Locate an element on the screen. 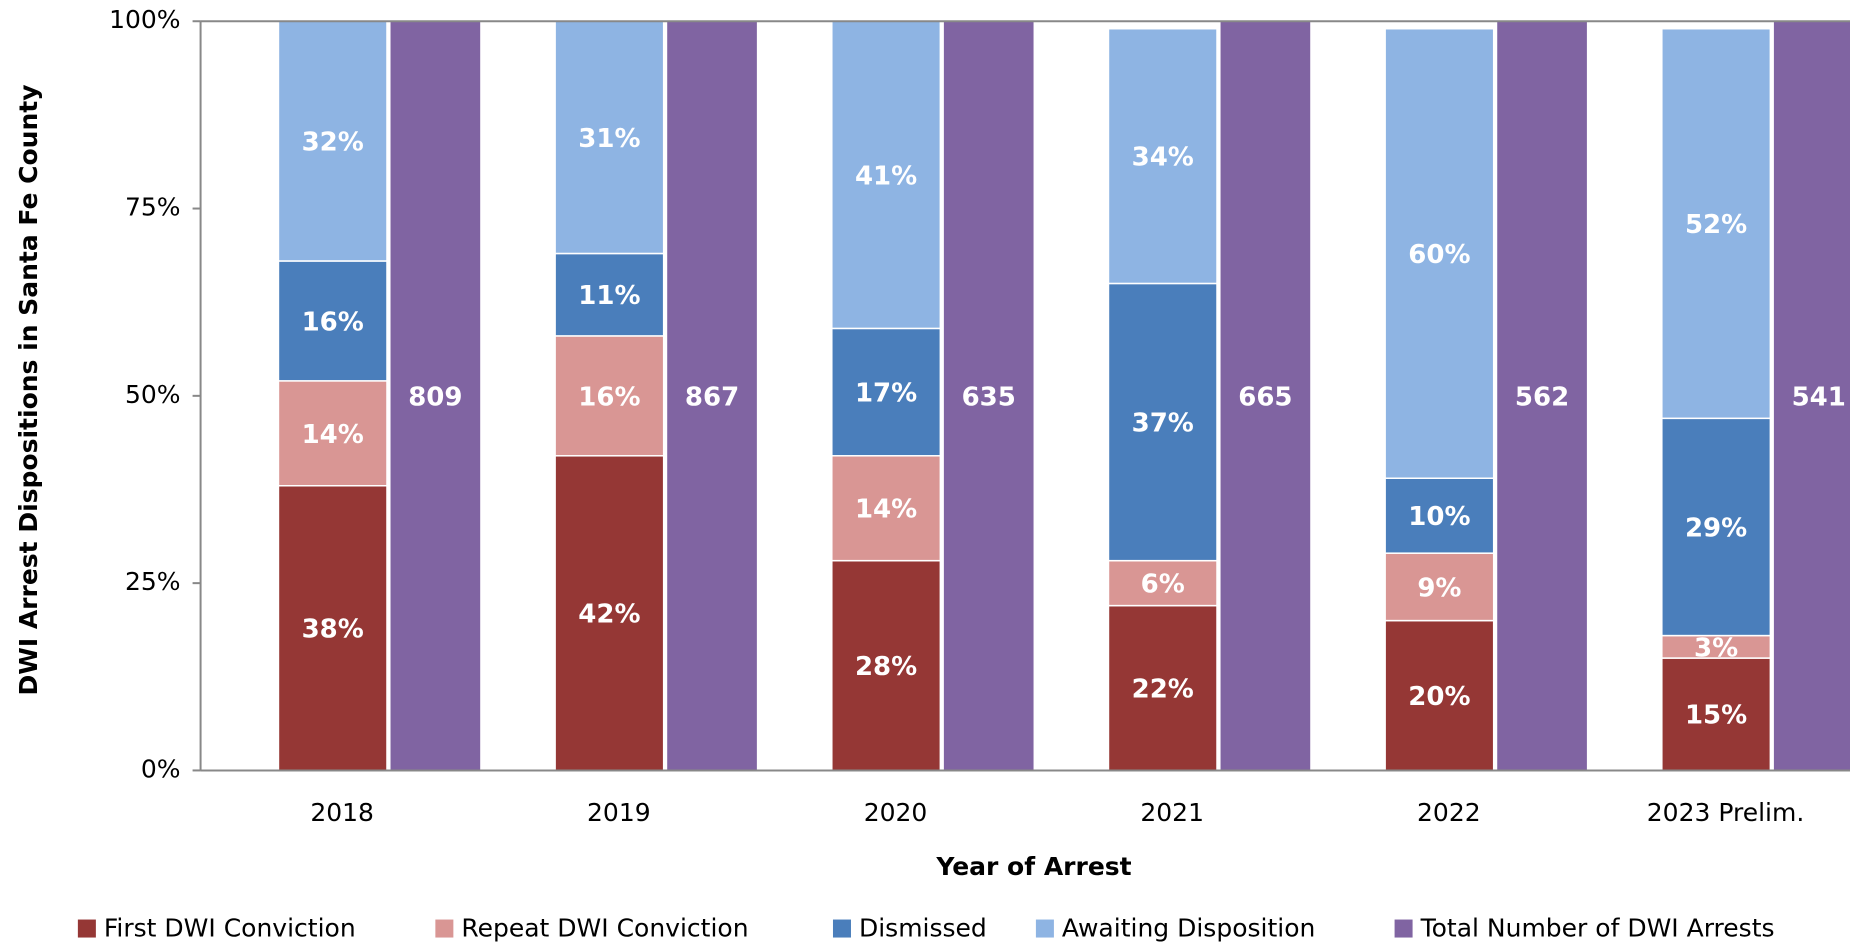 The width and height of the screenshot is (1850, 948). data-label: 3% is located at coordinates (1716, 648).